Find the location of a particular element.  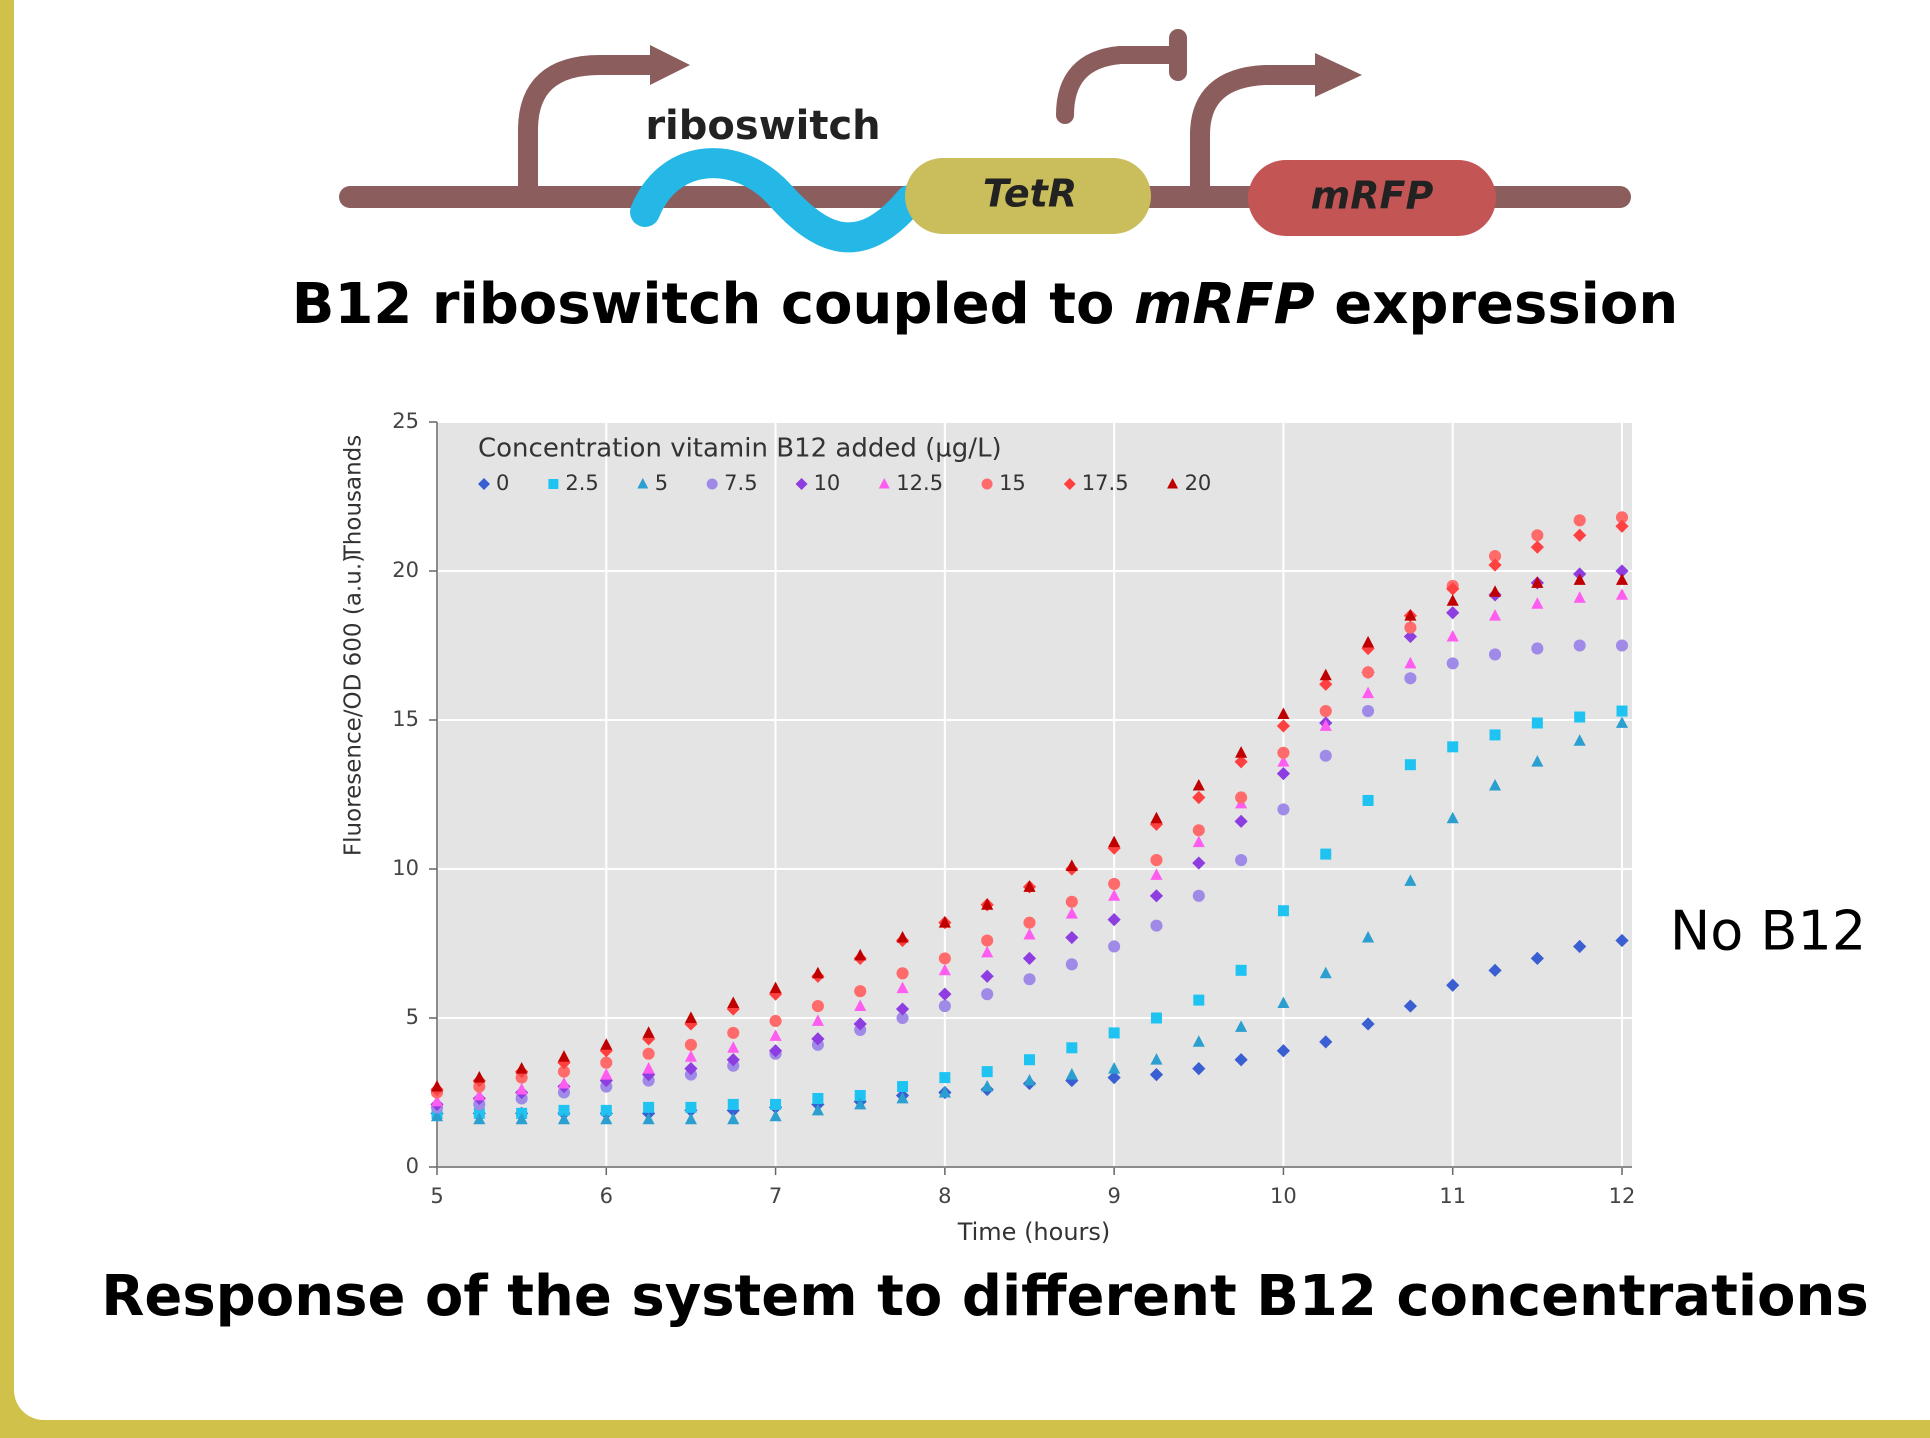

x-tick-label: 11 is located at coordinates (1452, 1196).